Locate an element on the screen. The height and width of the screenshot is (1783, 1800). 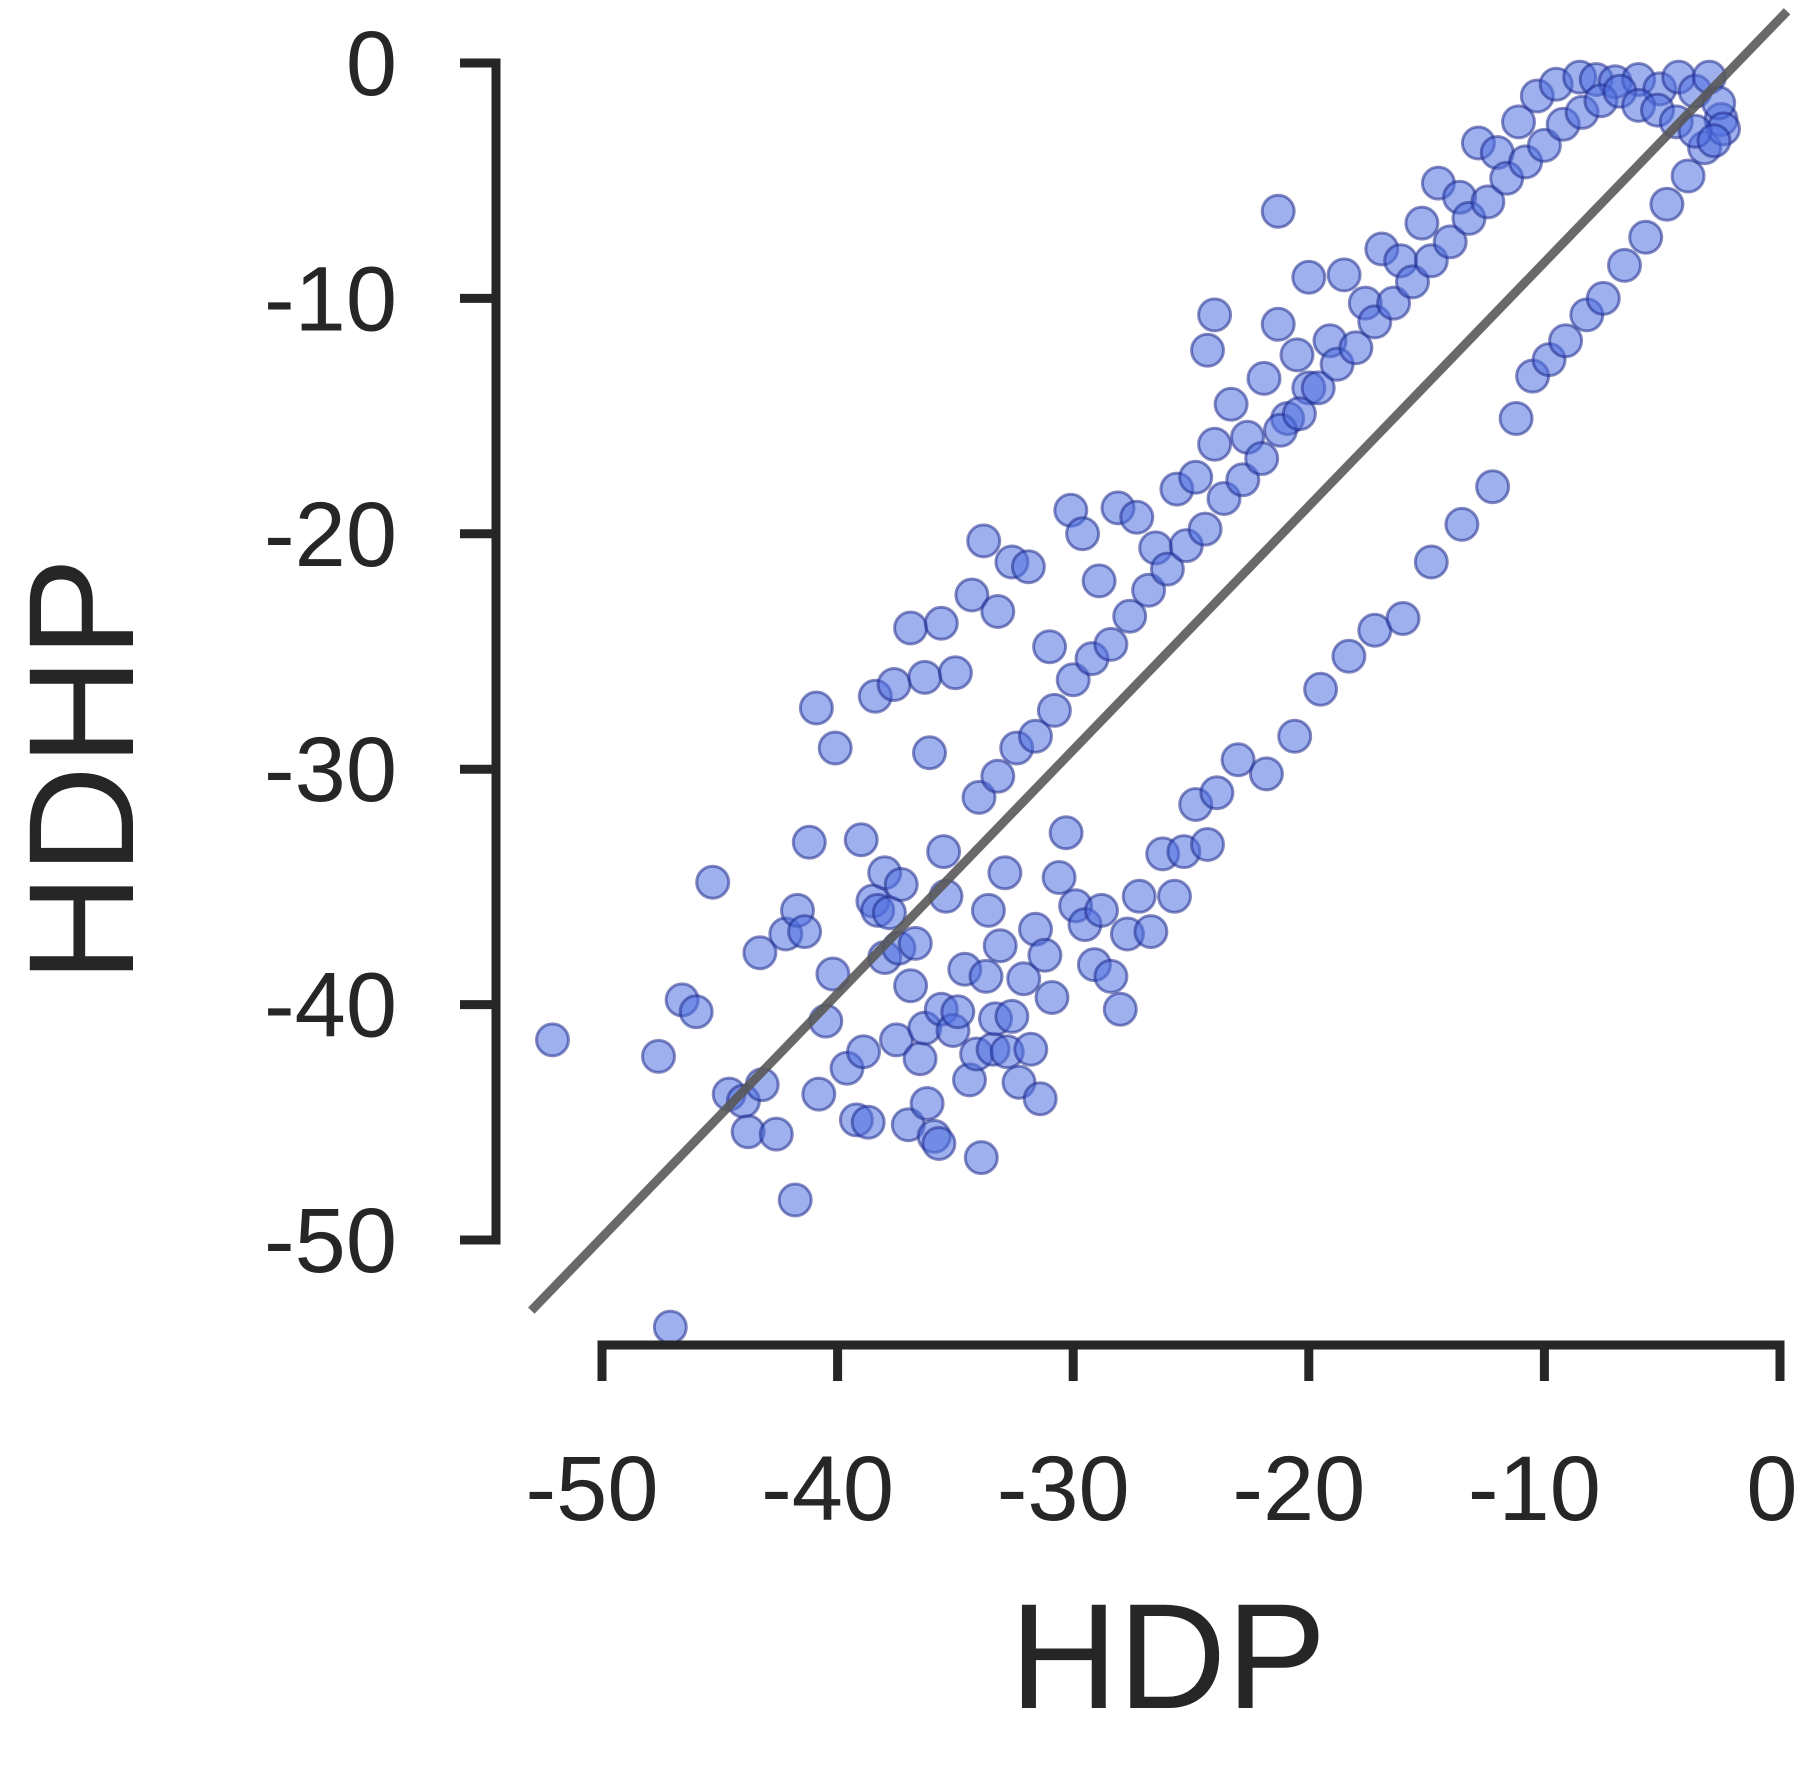
y-tick-label: -30 is located at coordinates (330, 770).